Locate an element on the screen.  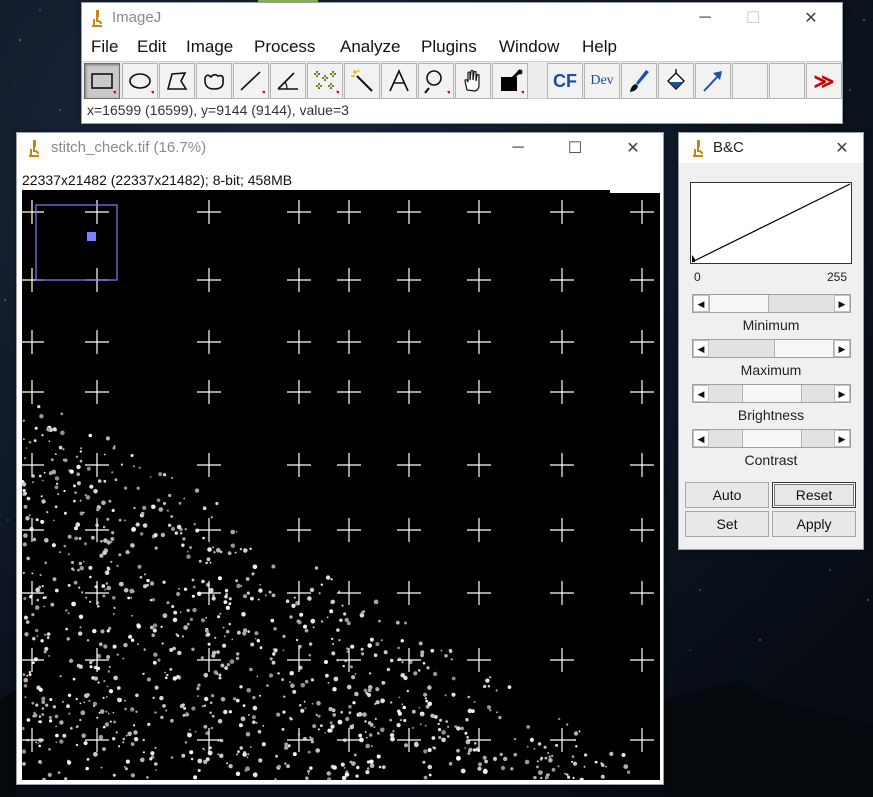
angle-tool is located at coordinates (288, 81).